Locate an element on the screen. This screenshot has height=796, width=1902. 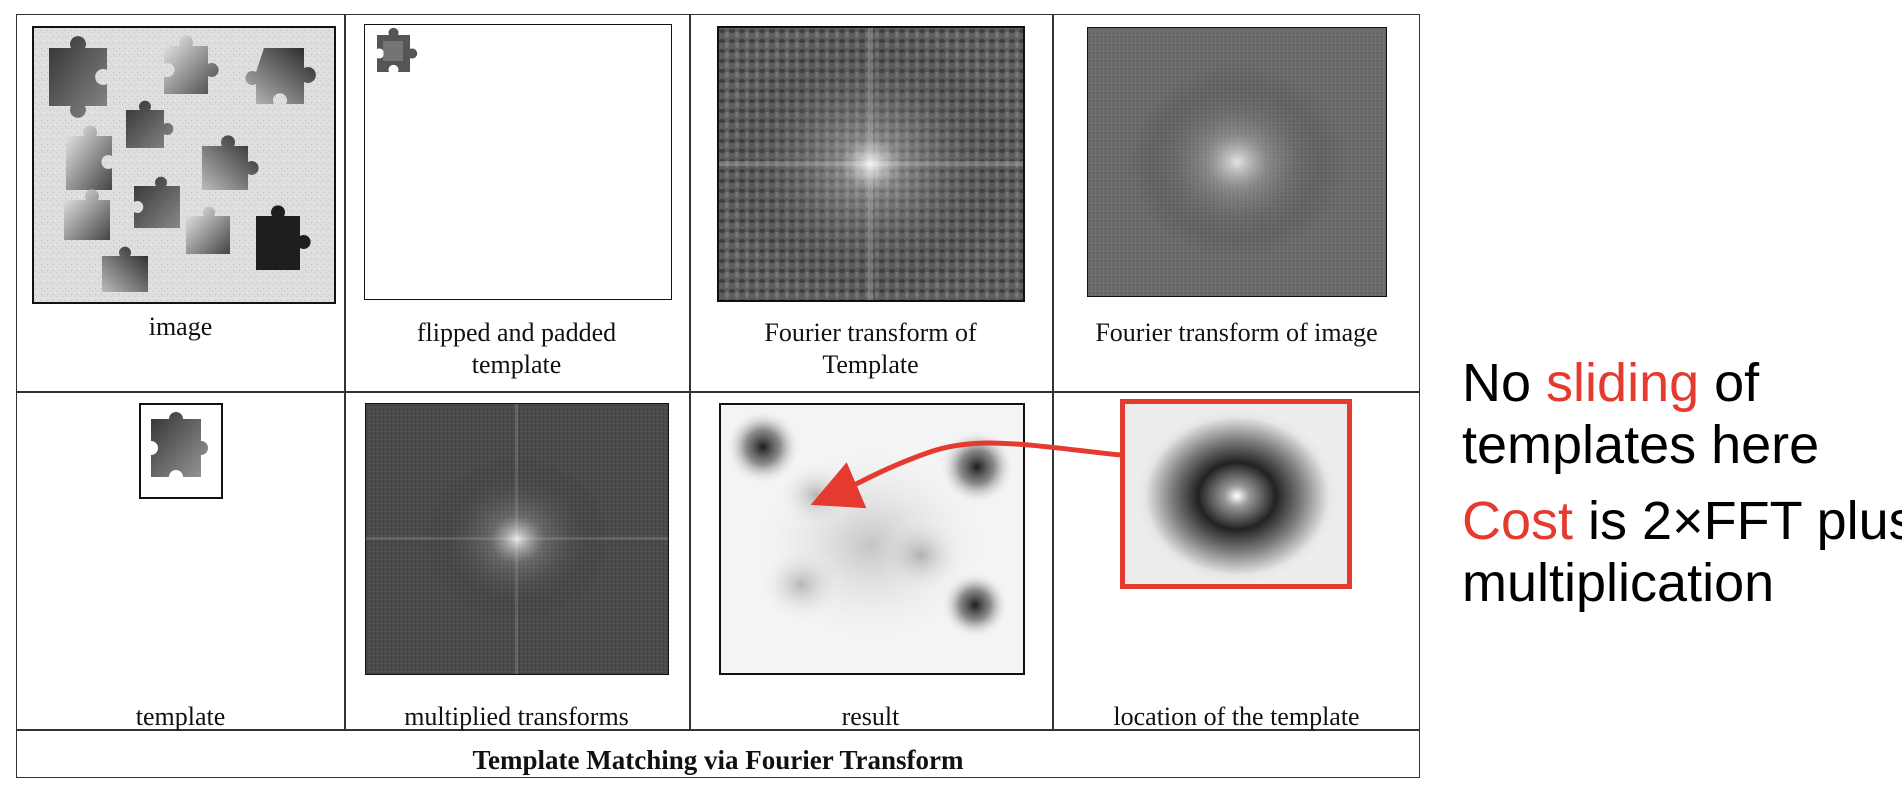
side-note-highlight-cost: Cost is located at coordinates (1518, 521).